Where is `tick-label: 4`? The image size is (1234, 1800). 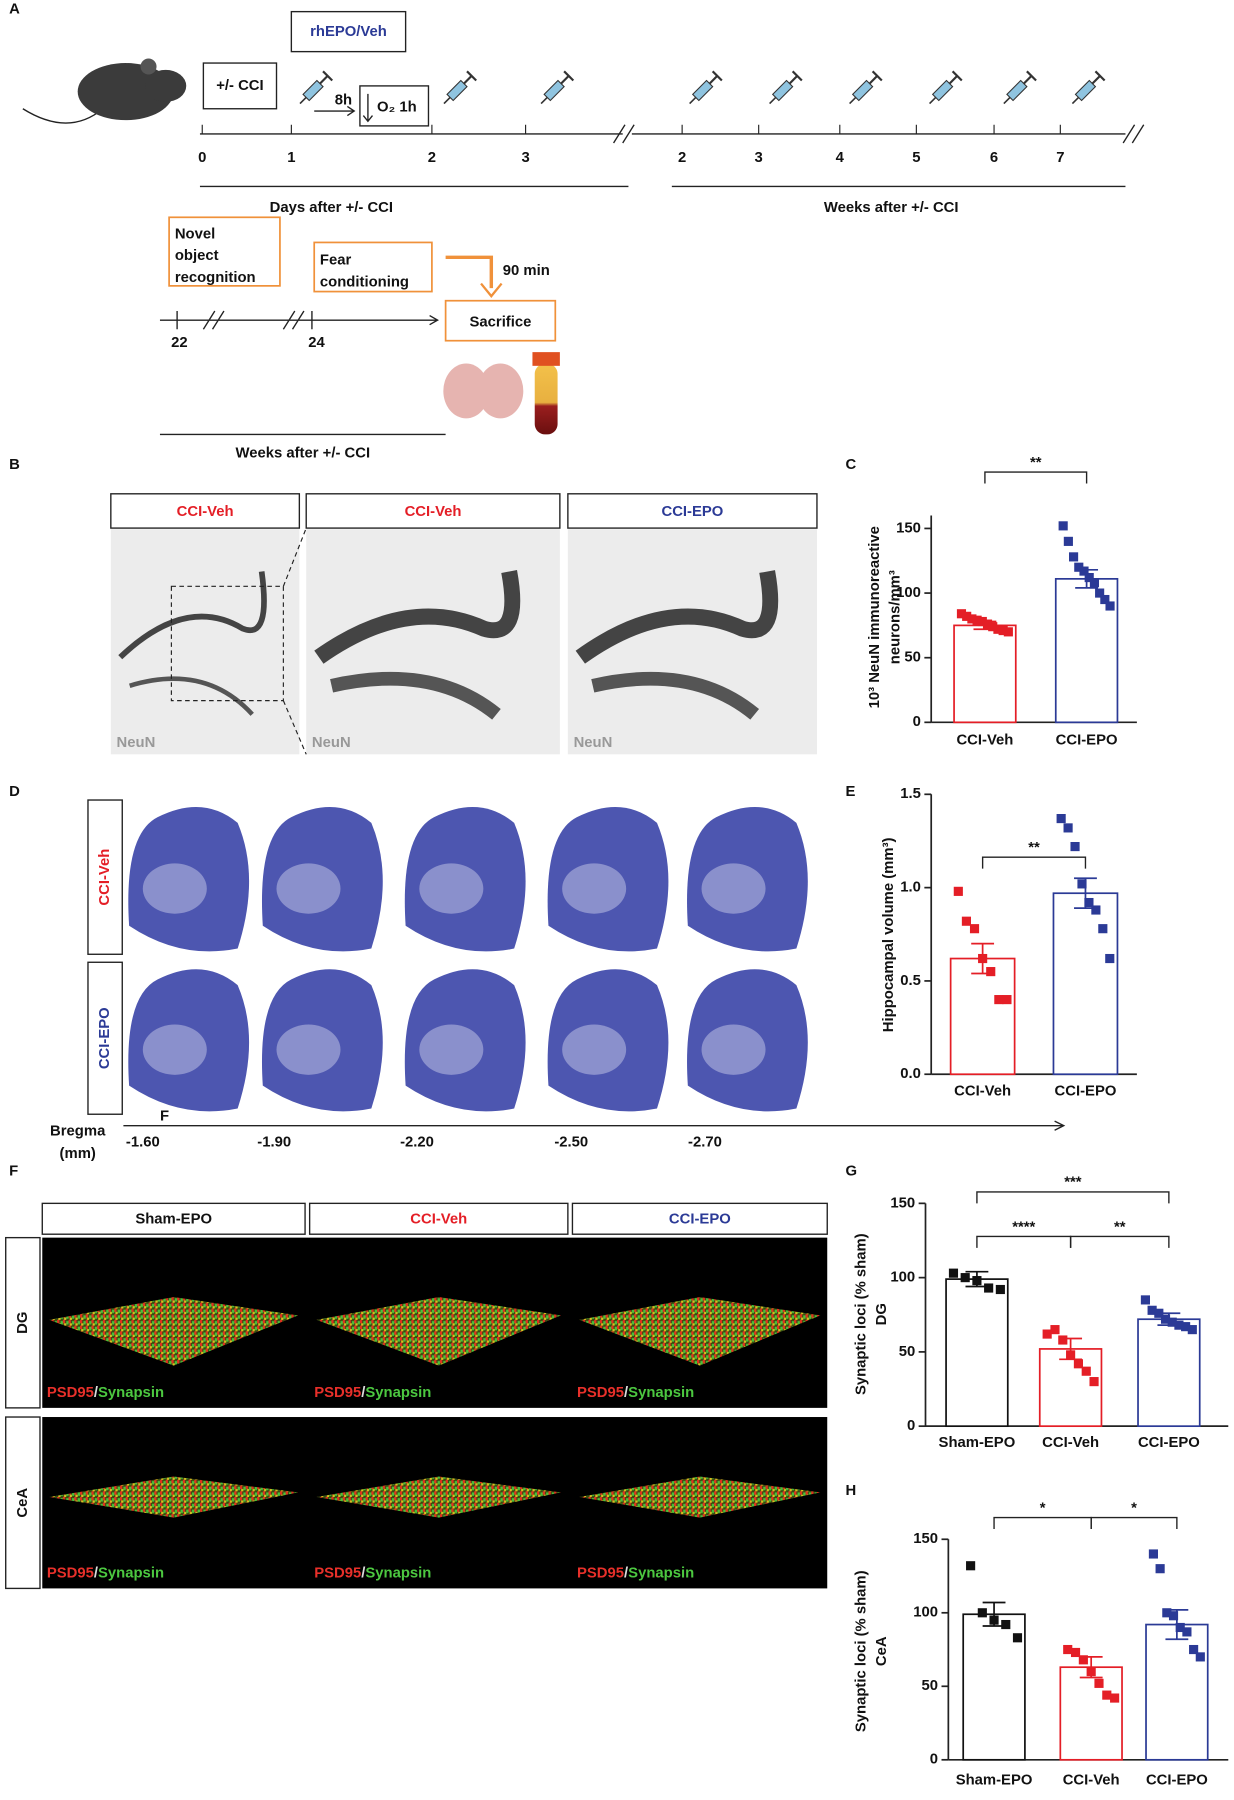
tick-label: 4 is located at coordinates (840, 158).